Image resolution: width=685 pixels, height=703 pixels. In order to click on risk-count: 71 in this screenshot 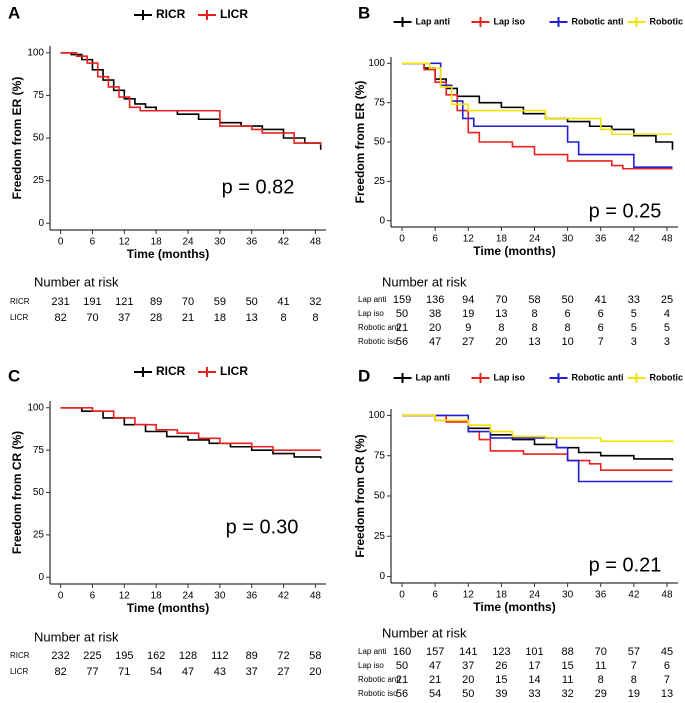, I will do `click(124, 672)`.